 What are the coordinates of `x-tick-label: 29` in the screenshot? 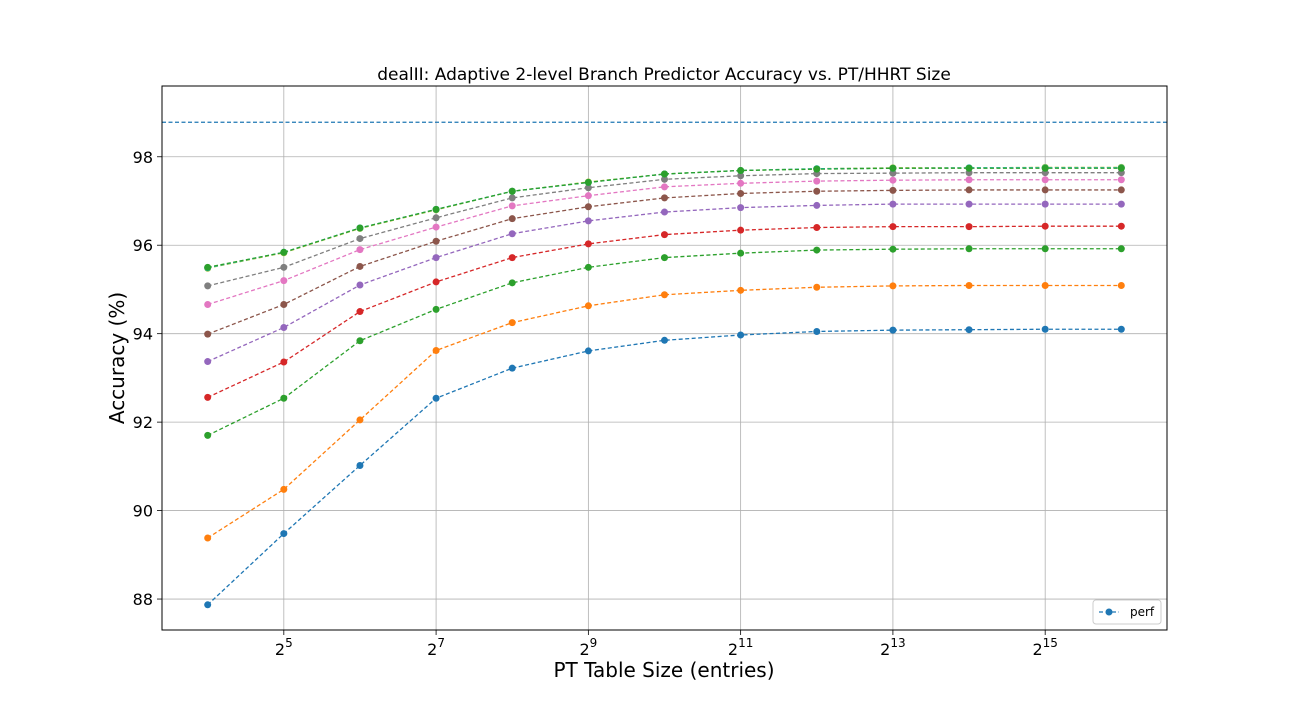 It's located at (588, 647).